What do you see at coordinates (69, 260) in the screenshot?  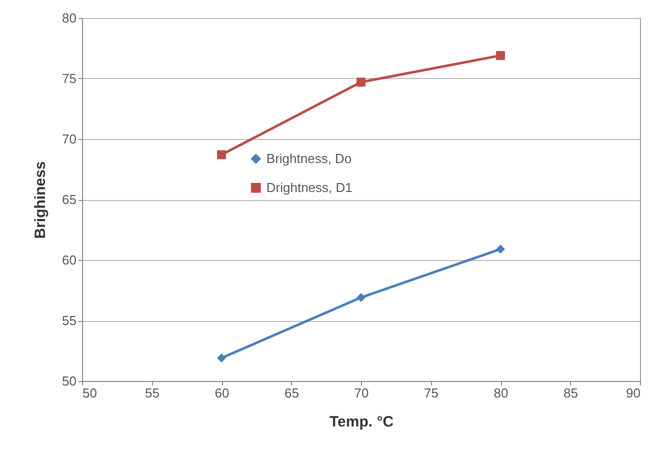 I see `y-tick-label: 60` at bounding box center [69, 260].